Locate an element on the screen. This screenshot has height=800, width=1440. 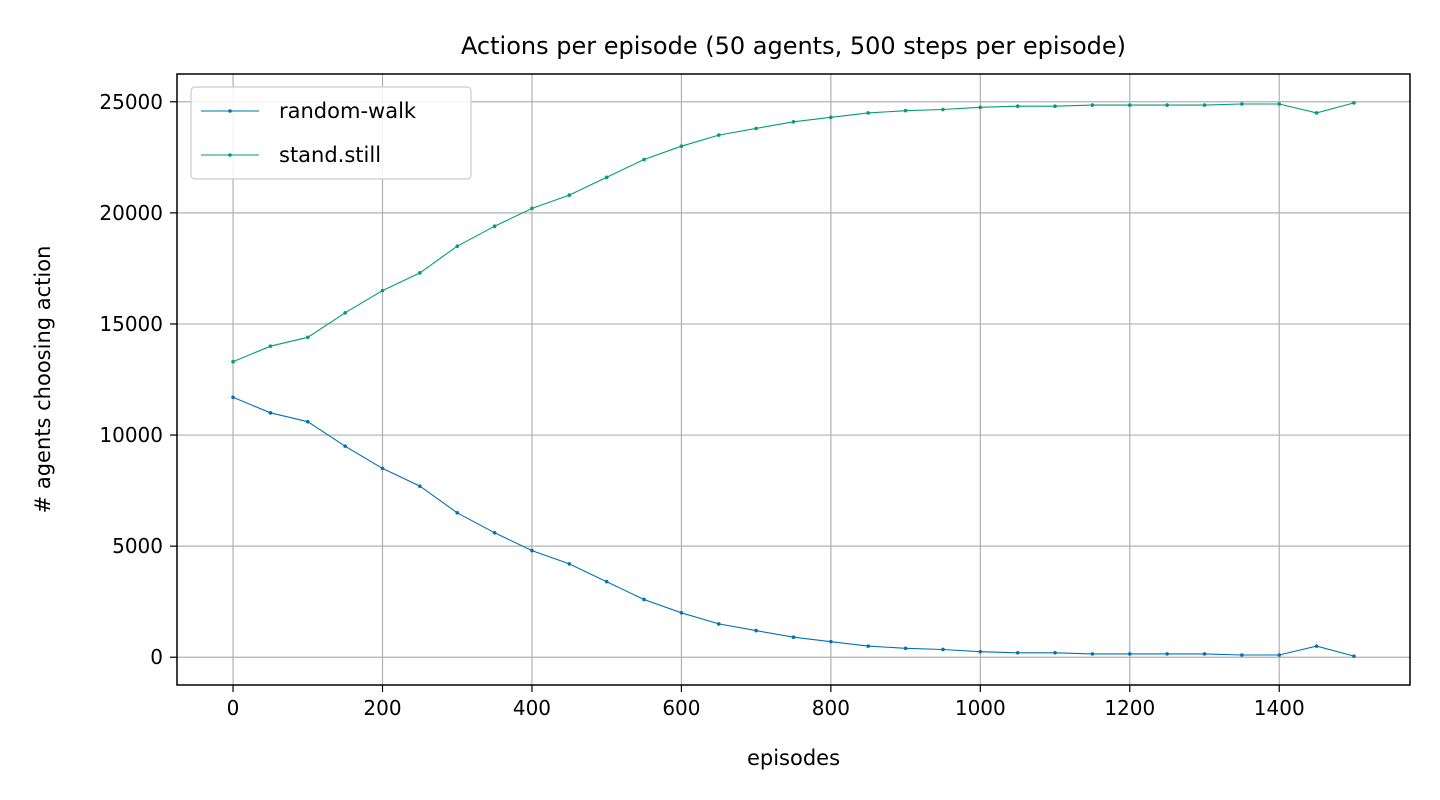
legend-item: stand.still is located at coordinates (291, 155).